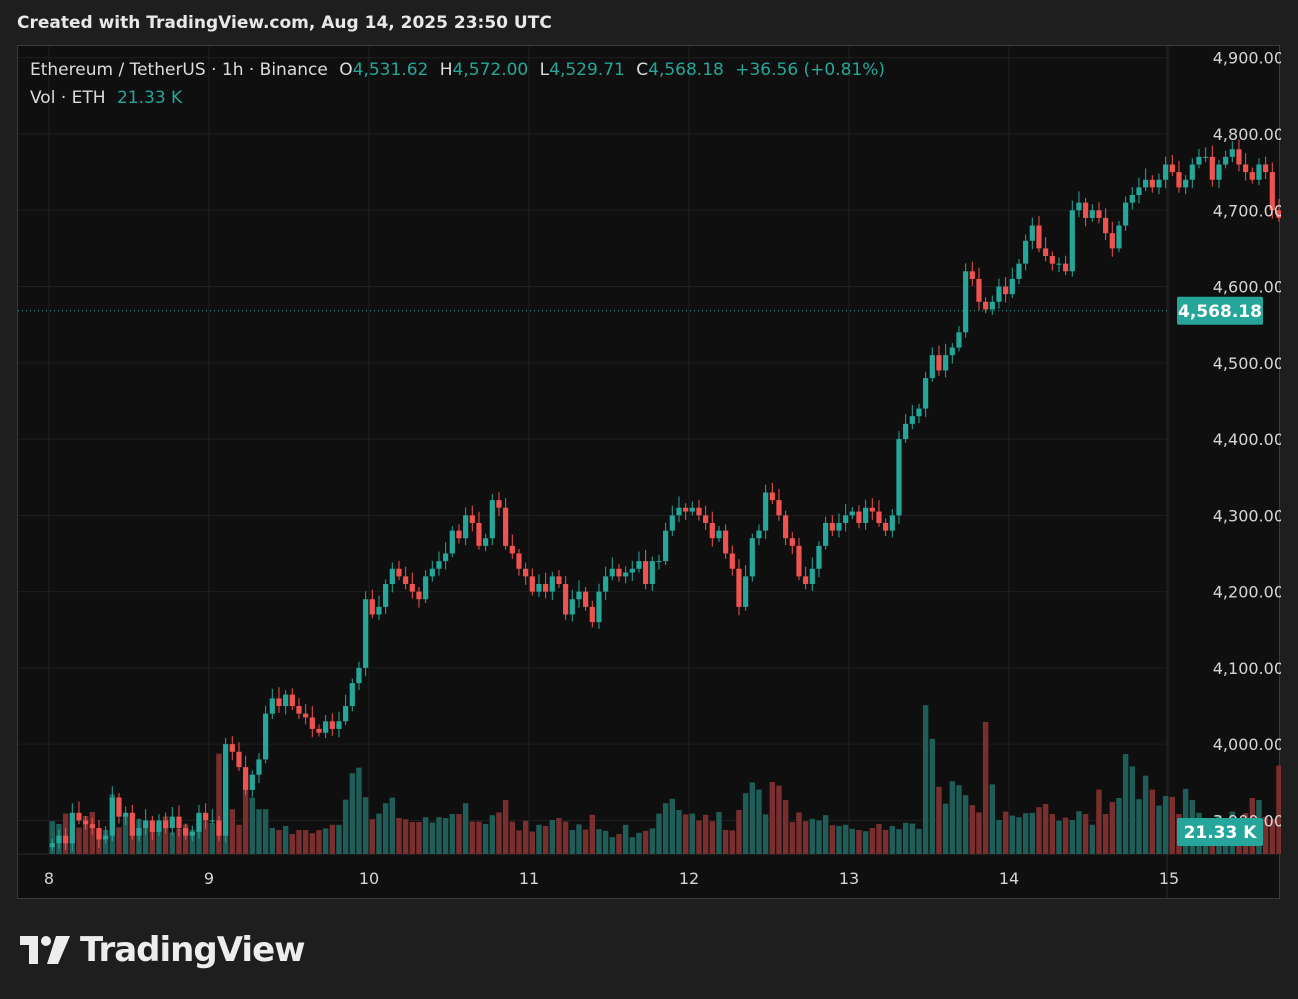  What do you see at coordinates (179, 70) in the screenshot?
I see `symbol-label: Ethereum / TetherUS · 1h · Binance` at bounding box center [179, 70].